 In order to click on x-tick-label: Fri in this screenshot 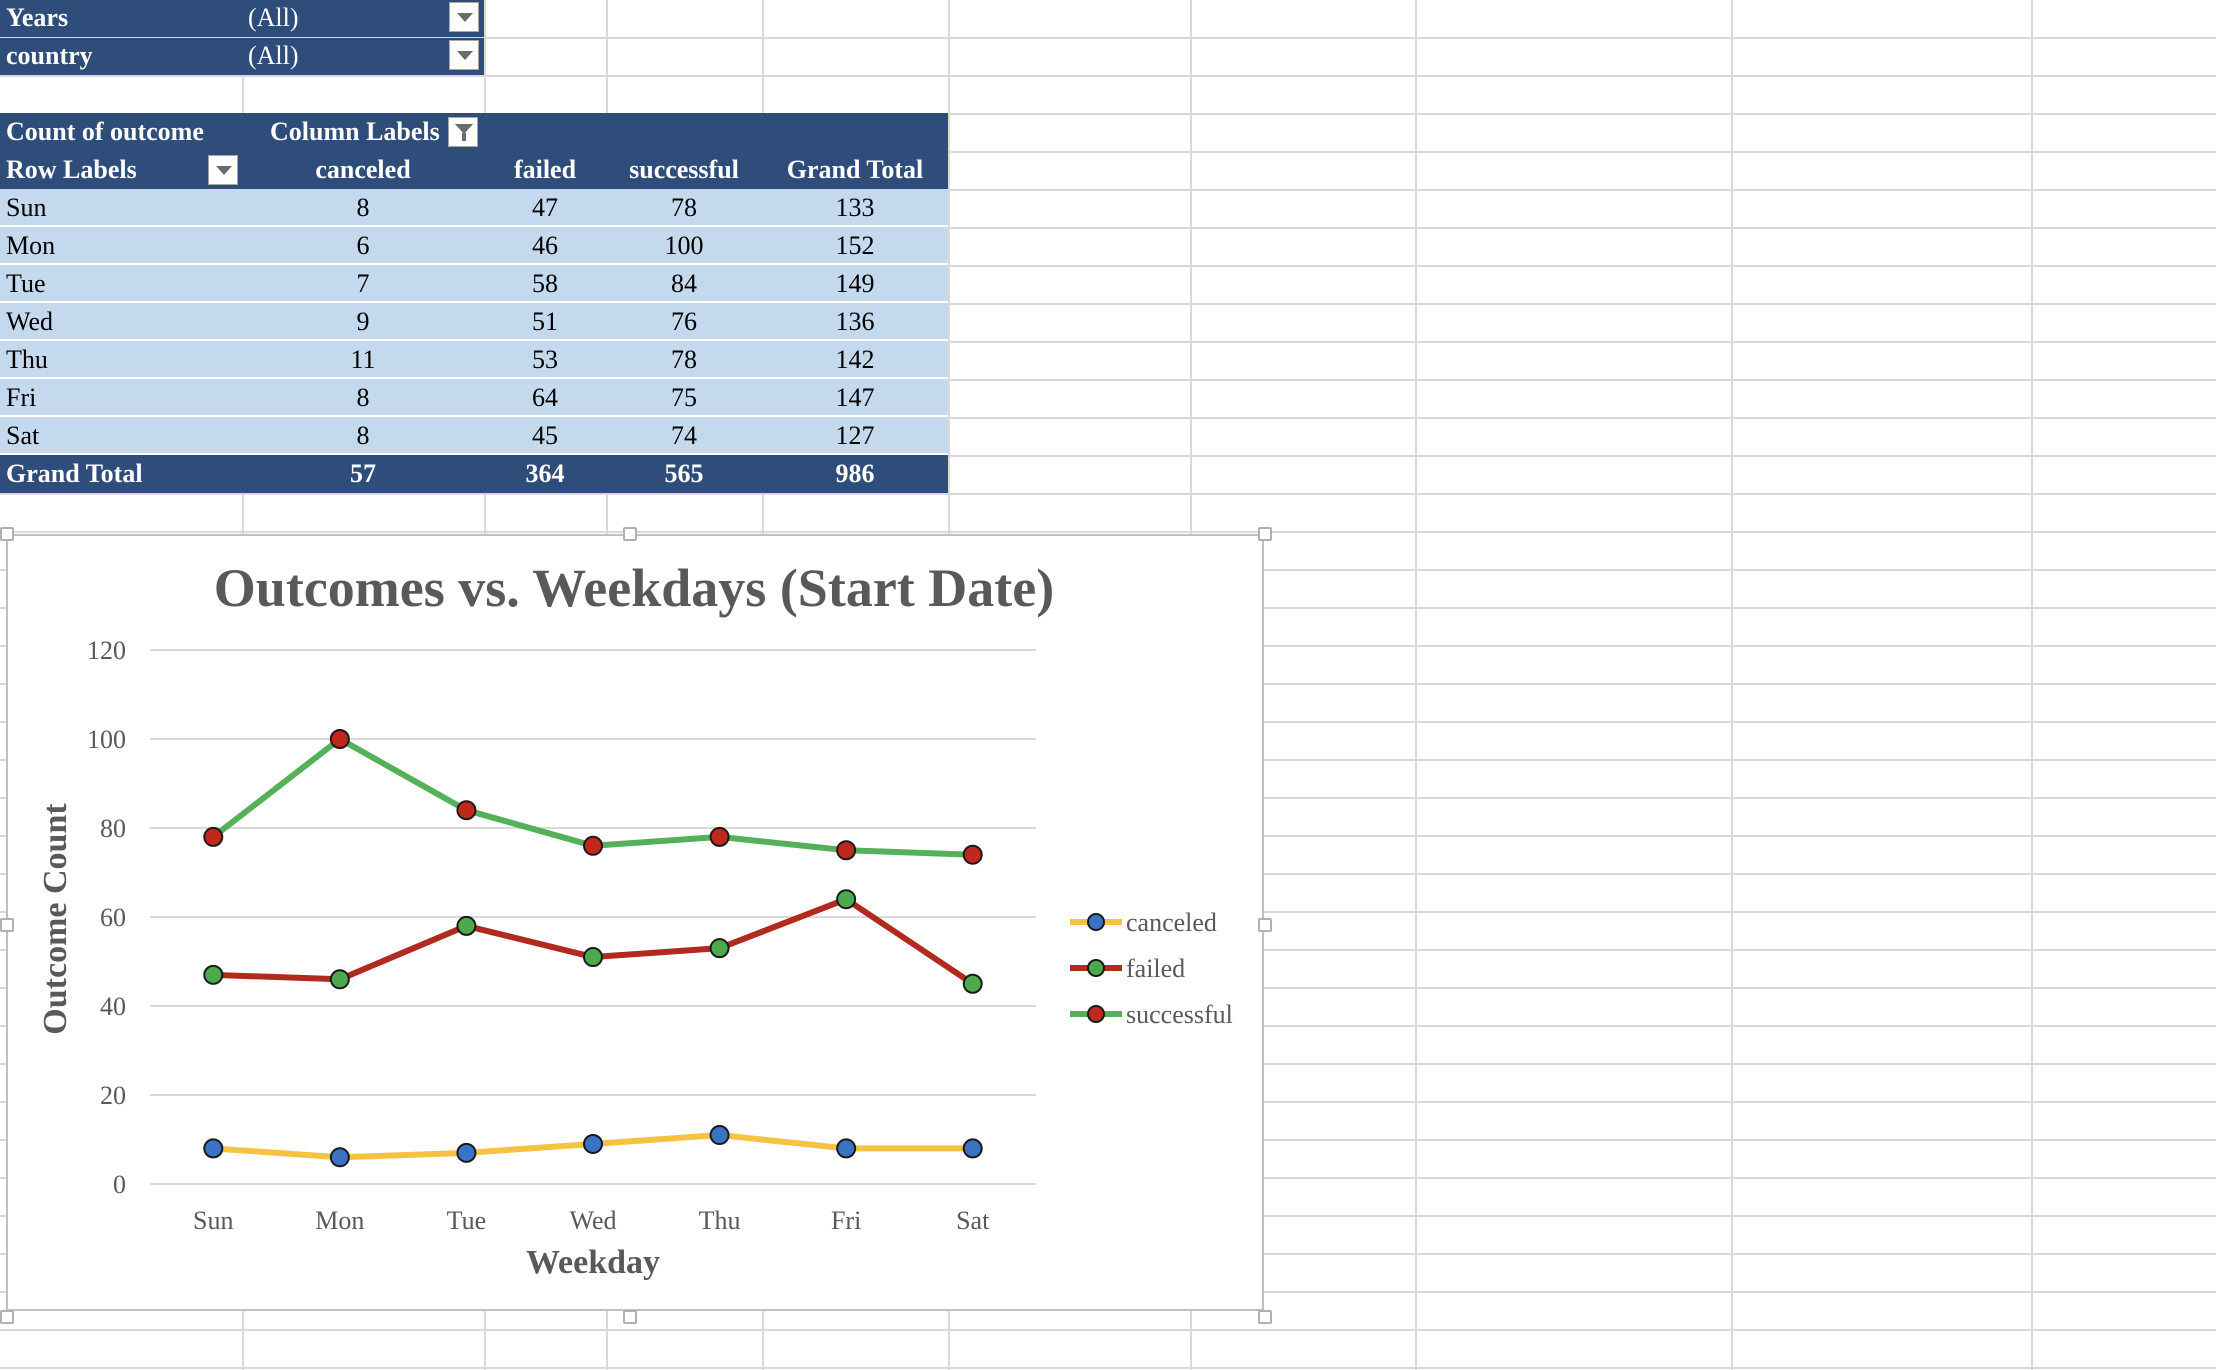, I will do `click(846, 1220)`.